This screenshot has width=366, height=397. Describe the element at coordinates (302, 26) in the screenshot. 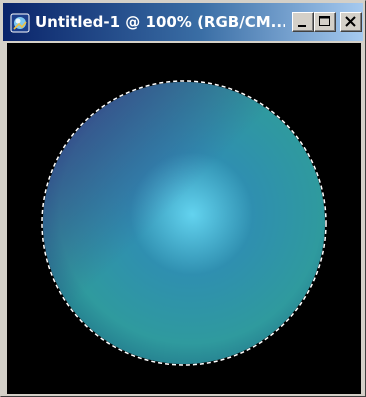

I see `minimize-icon` at that location.